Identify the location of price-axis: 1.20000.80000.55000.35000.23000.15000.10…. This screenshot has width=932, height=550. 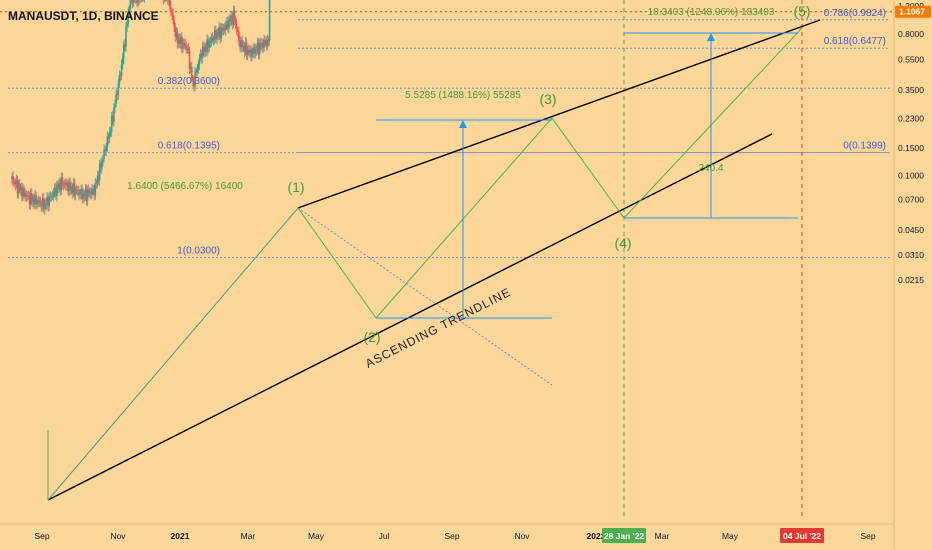
(912, 275).